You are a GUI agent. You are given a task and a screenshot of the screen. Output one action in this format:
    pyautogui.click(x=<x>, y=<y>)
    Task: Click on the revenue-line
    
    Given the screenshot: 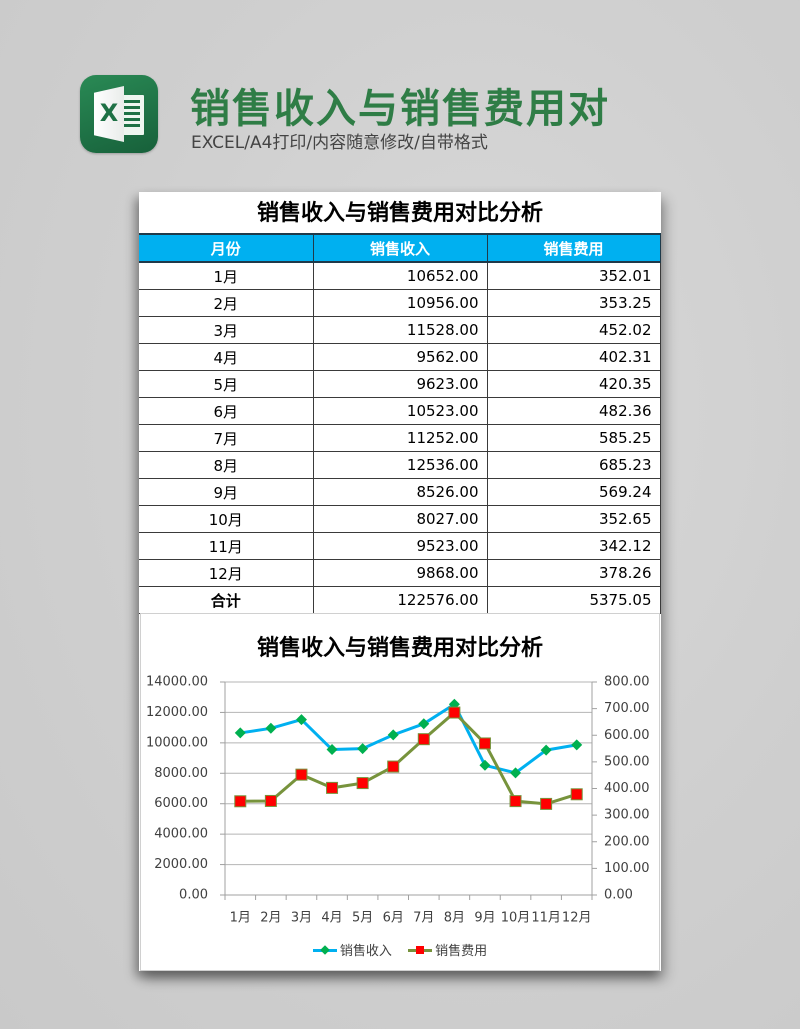 What is the action you would take?
    pyautogui.click(x=408, y=738)
    